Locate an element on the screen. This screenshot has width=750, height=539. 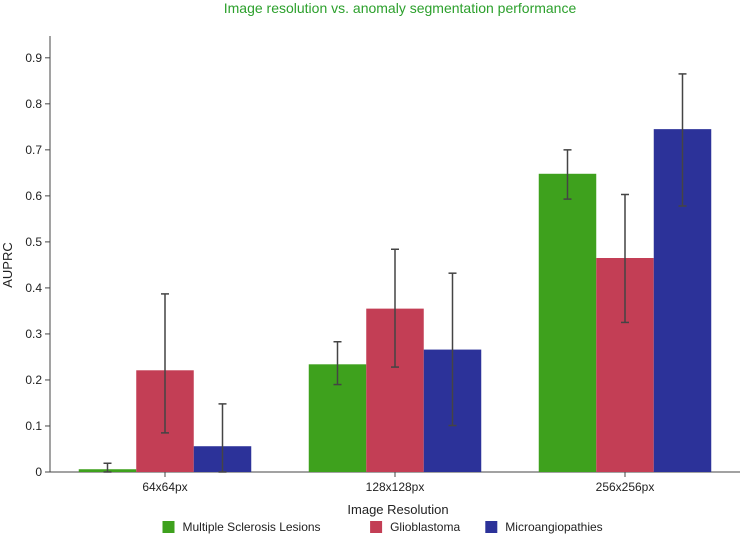
y-axis: 0 0.1 0.2 0.3 0.4 0.5 0.6 0.7 0.8 0.9 is located at coordinates (38, 257).